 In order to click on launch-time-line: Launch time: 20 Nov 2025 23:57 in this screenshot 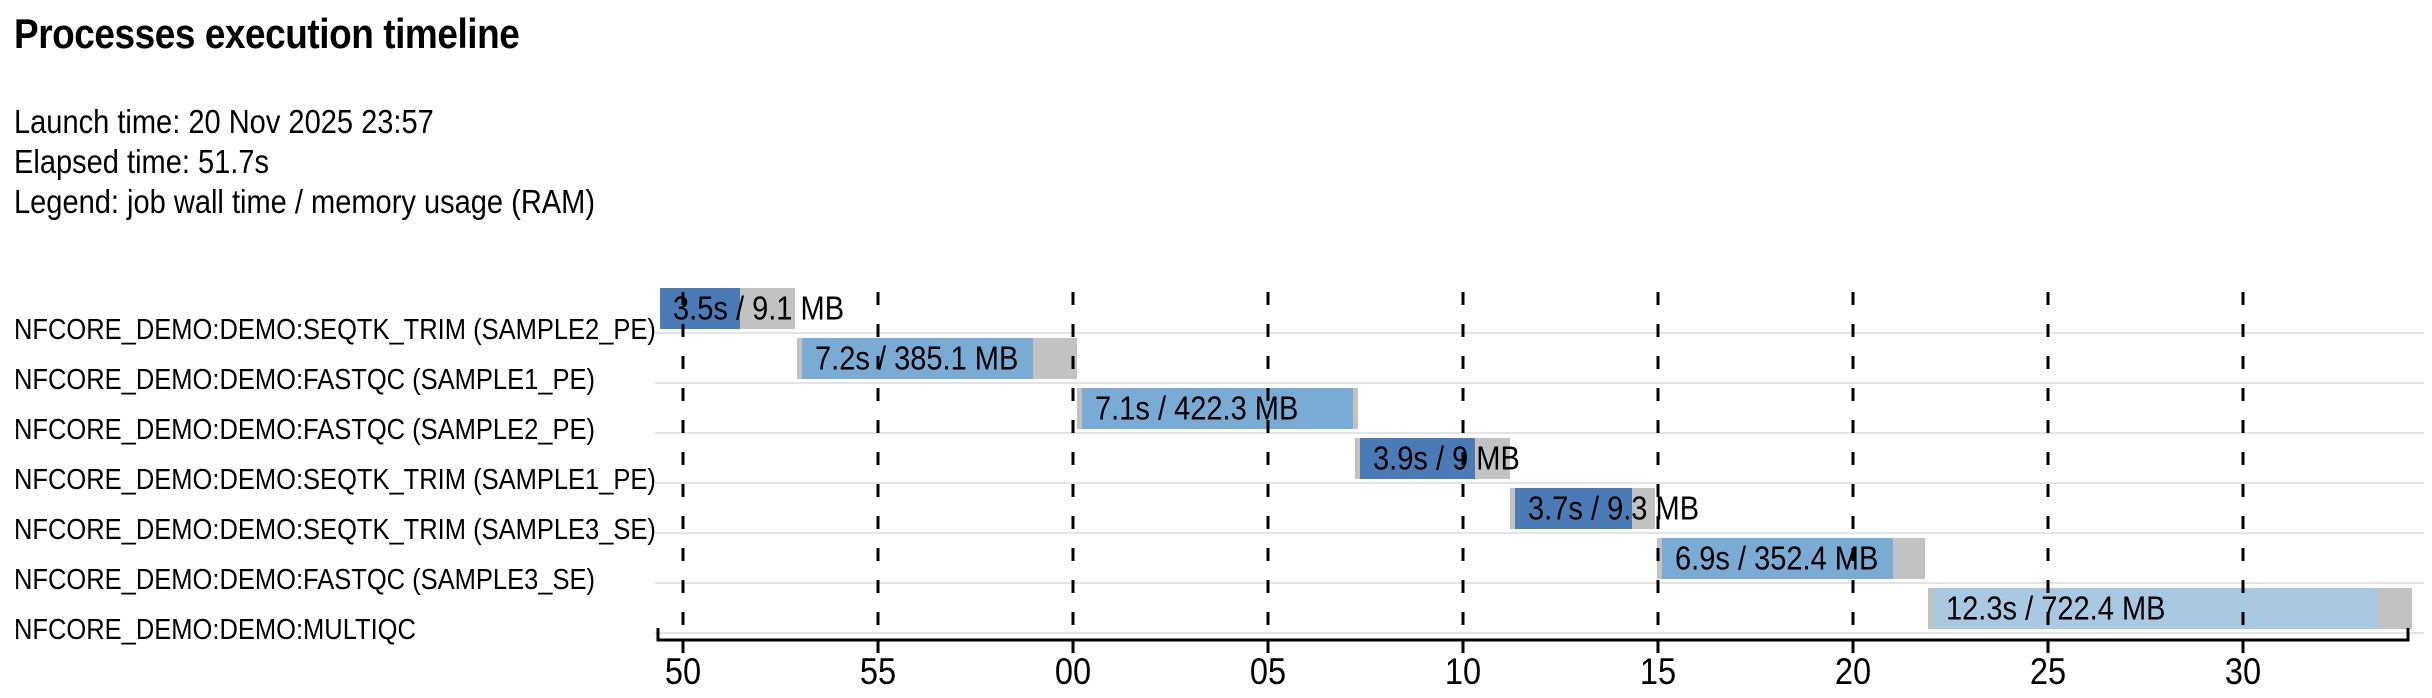, I will do `click(224, 121)`.